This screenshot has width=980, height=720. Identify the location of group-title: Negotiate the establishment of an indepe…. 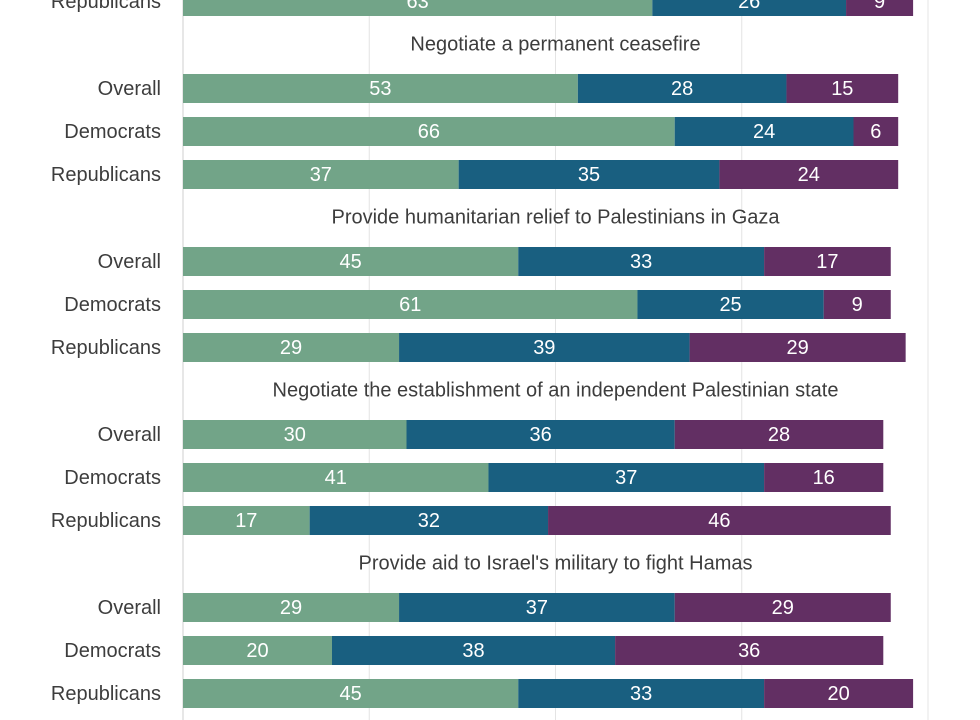
(556, 390).